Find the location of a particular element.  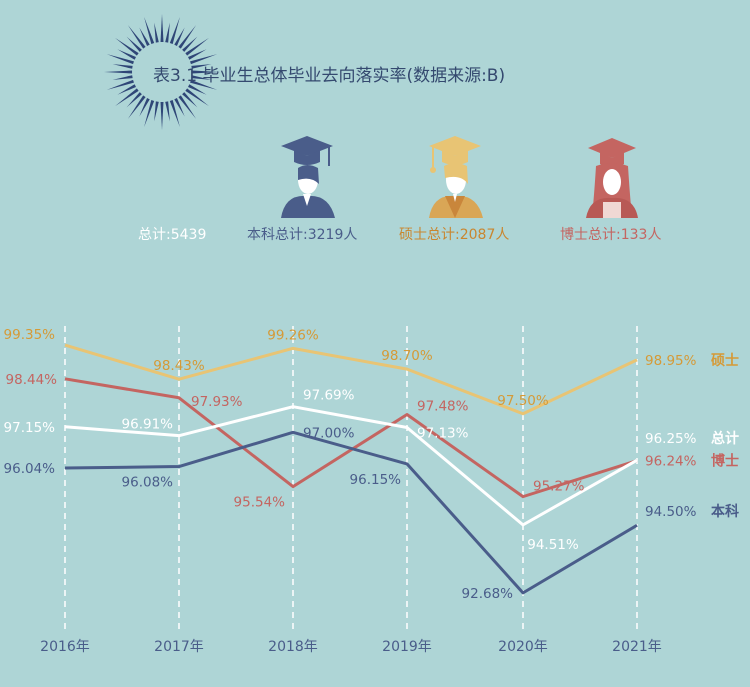

data-label-master: 98.70% is located at coordinates (407, 356).